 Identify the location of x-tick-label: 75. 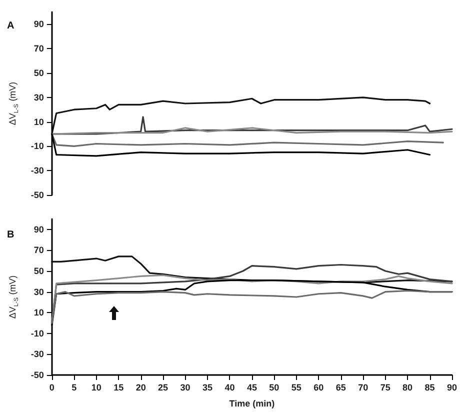
(385, 387).